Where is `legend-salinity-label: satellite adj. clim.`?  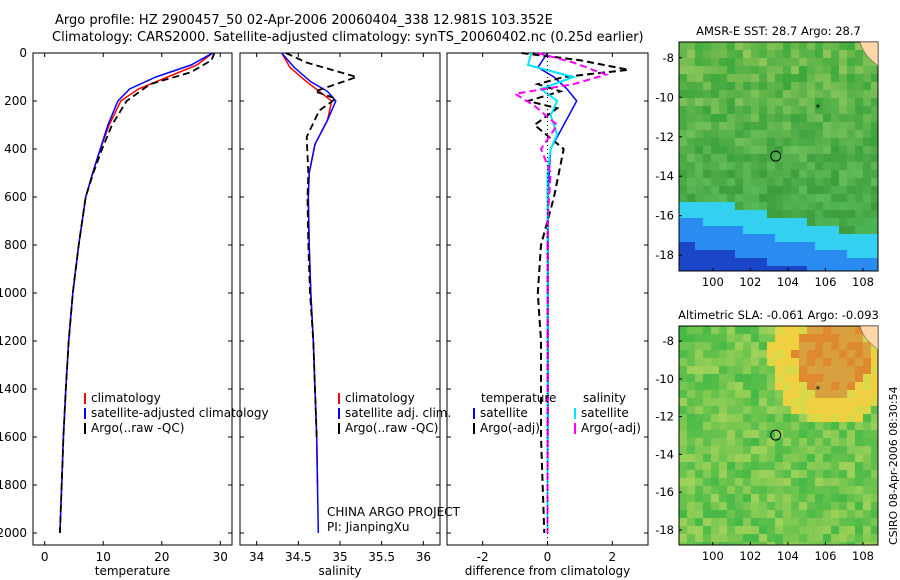
legend-salinity-label: satellite adj. clim. is located at coordinates (398, 413).